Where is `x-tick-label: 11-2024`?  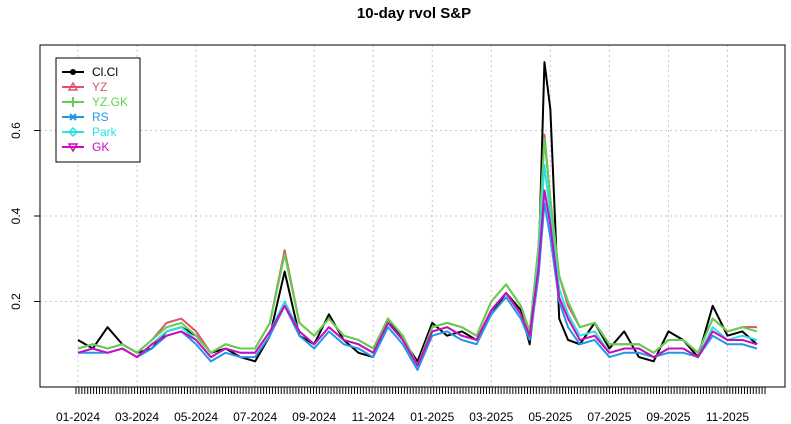 x-tick-label: 11-2024 is located at coordinates (373, 417).